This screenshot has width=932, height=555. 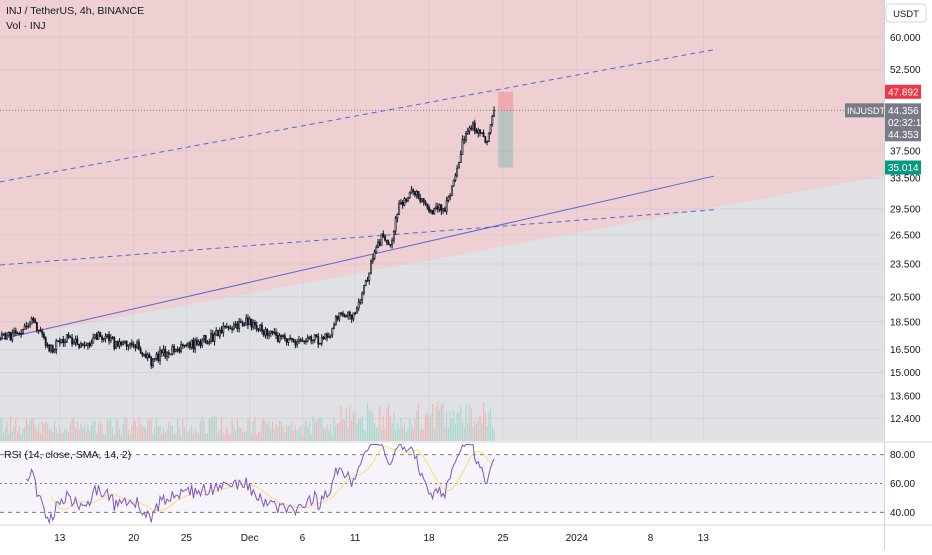 I want to click on target-zone, so click(x=506, y=139).